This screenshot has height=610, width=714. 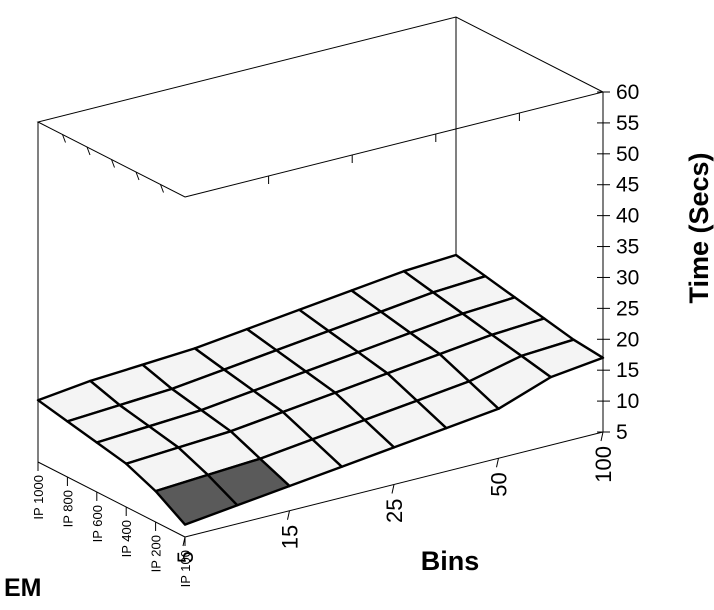 What do you see at coordinates (627, 216) in the screenshot?
I see `z-tick-label: 40` at bounding box center [627, 216].